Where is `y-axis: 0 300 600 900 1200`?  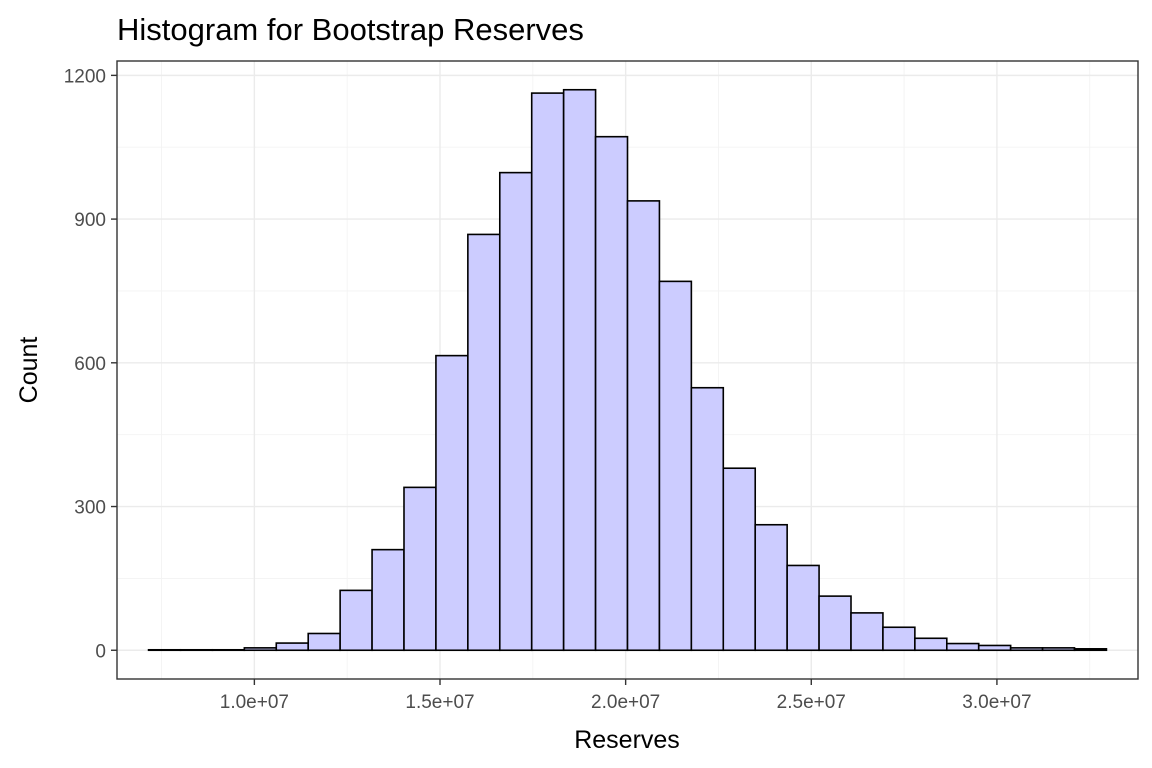 y-axis: 0 300 600 900 1200 is located at coordinates (90, 364).